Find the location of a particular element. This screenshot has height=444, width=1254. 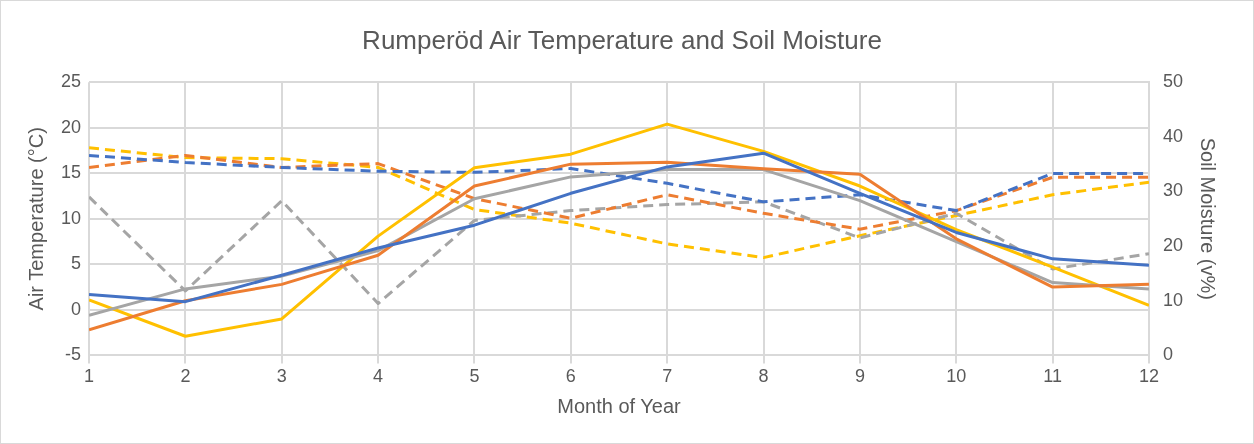

x-tick-label: 1 is located at coordinates (89, 376).